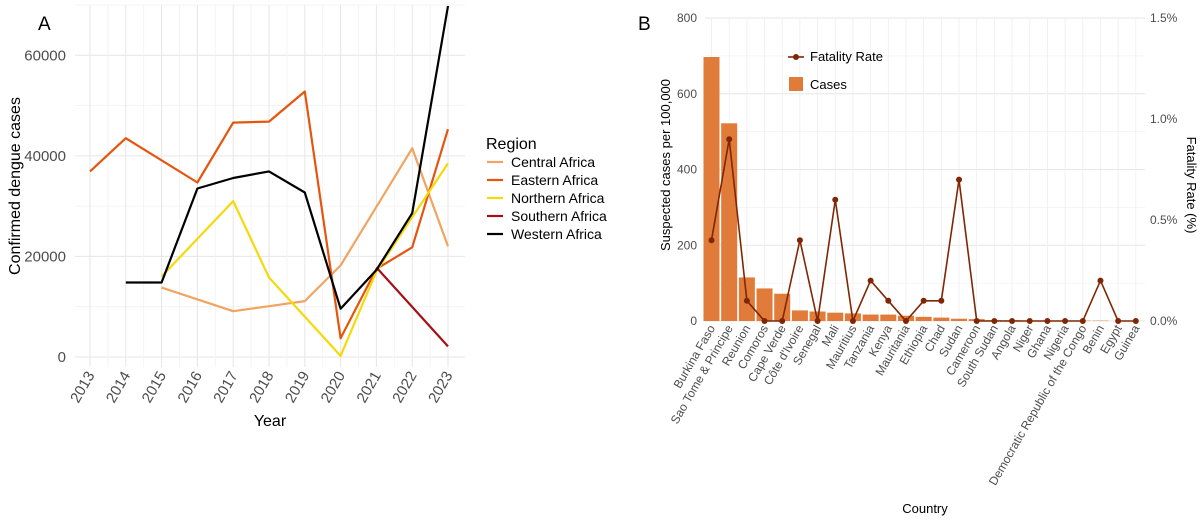  What do you see at coordinates (511, 144) in the screenshot?
I see `legend-title: Region` at bounding box center [511, 144].